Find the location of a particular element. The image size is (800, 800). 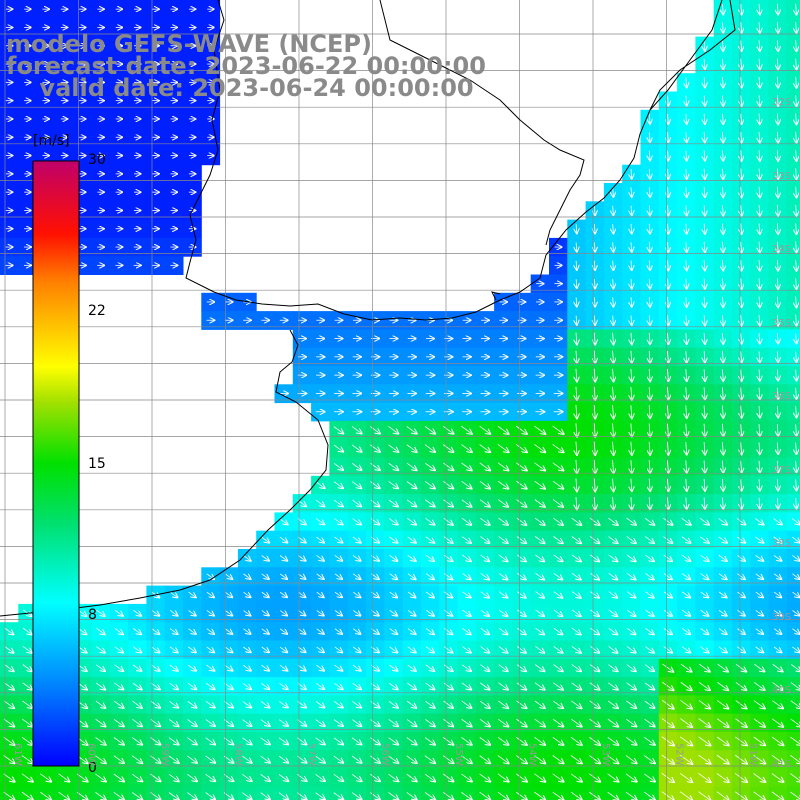

longitude-label: 58W is located at coordinates (238, 754).